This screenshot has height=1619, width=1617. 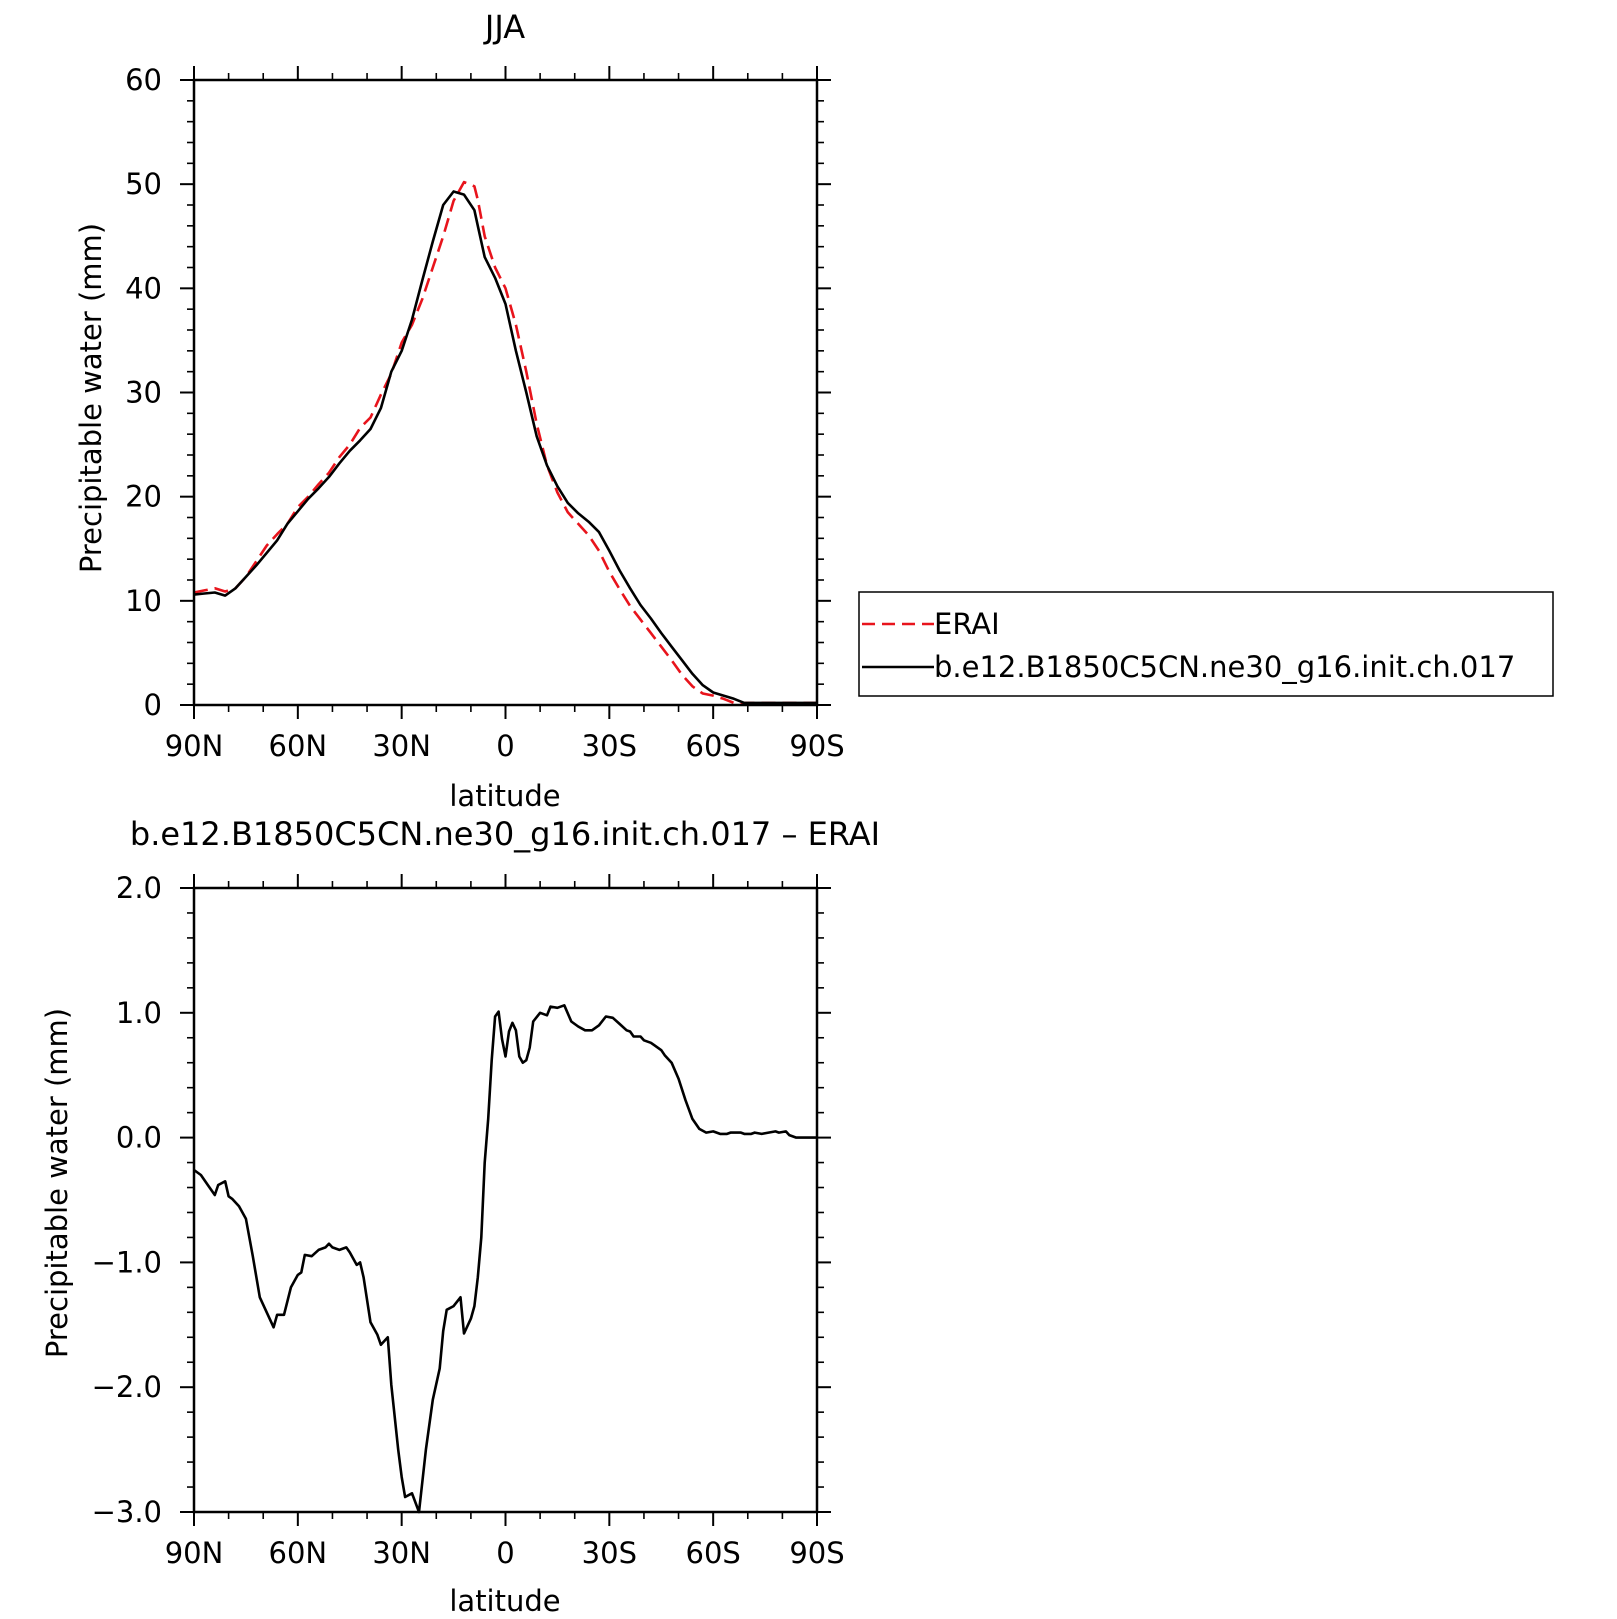 What do you see at coordinates (139, 1138) in the screenshot?
I see `bottom-chart-y-tick-label: 0.0` at bounding box center [139, 1138].